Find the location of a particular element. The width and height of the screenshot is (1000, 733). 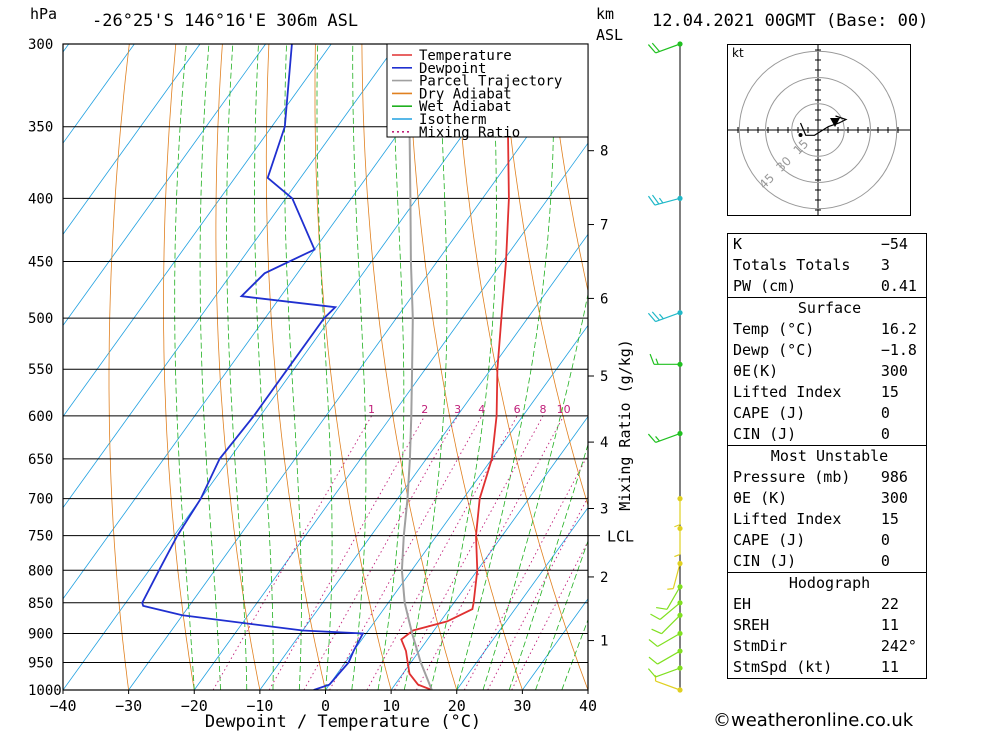

hodograph-section-title: Hodograph is located at coordinates (827, 583).